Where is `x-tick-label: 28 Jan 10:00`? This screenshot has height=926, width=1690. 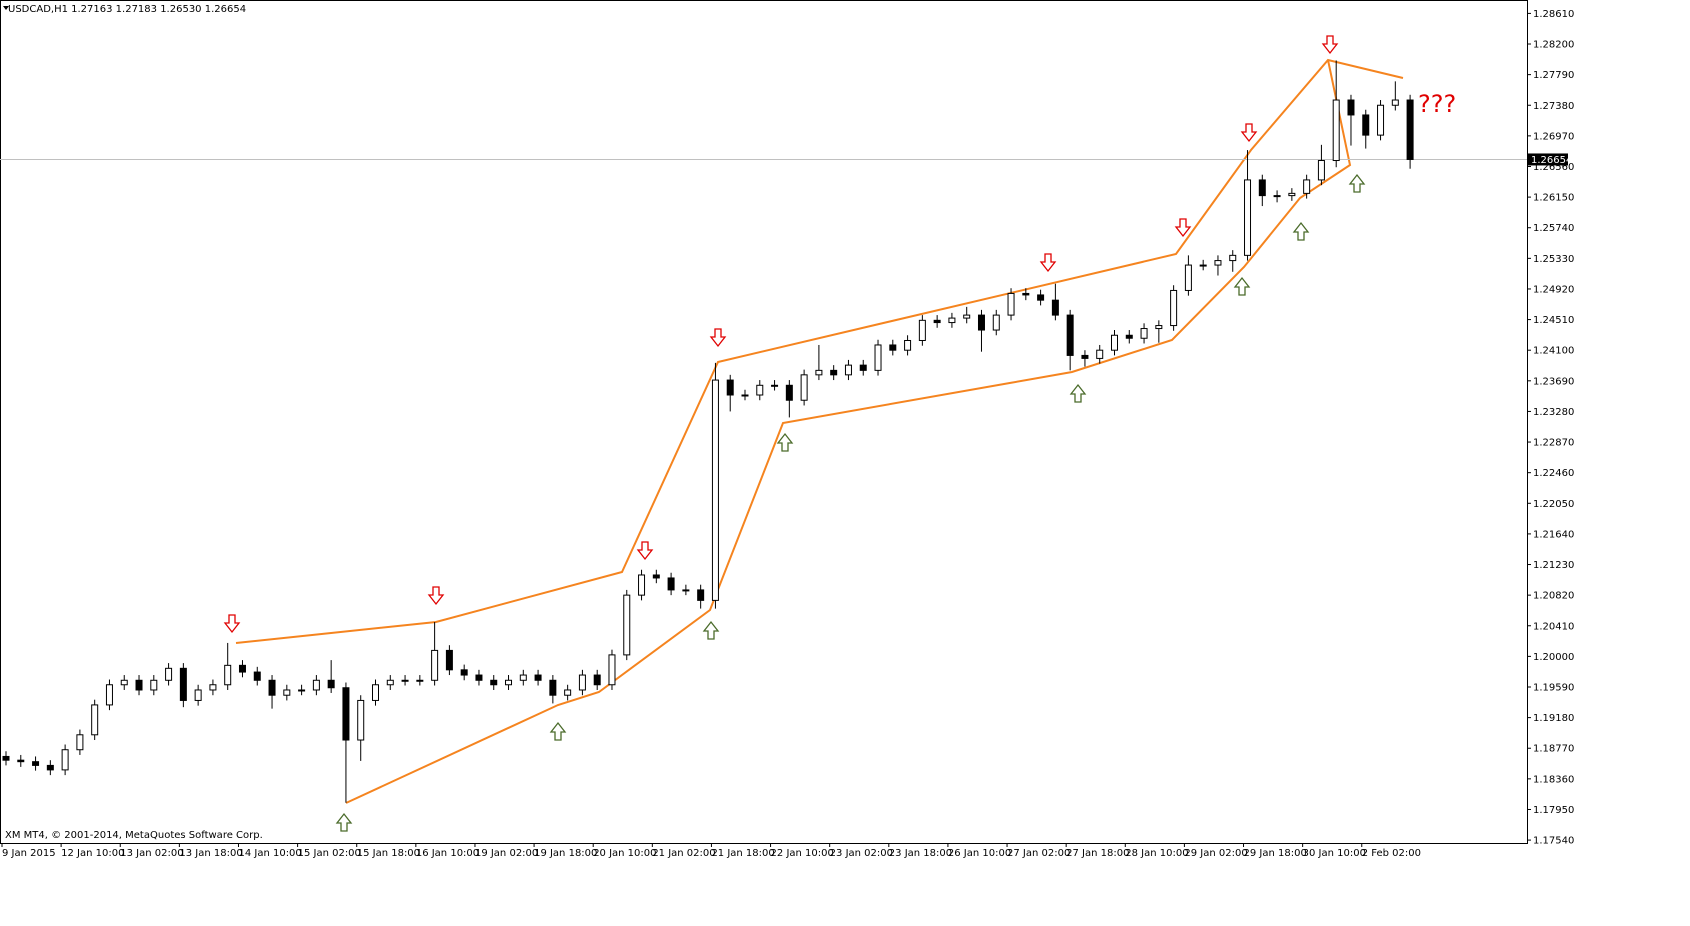
x-tick-label: 28 Jan 10:00 is located at coordinates (1156, 853).